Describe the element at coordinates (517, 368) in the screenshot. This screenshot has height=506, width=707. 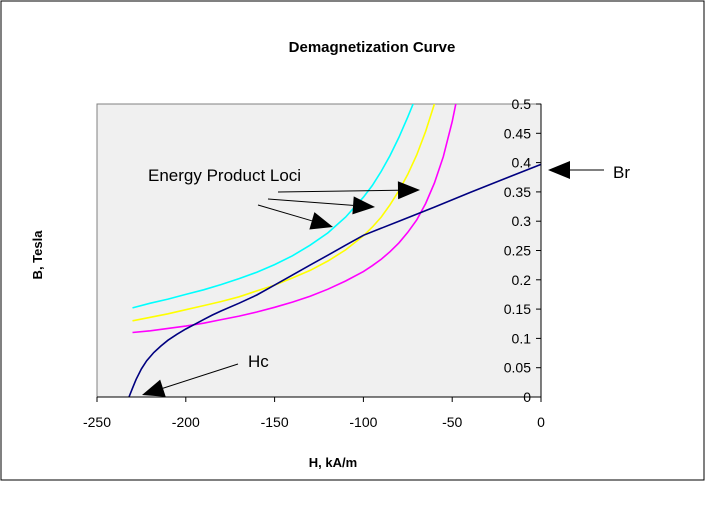
I see `y-tick-label: 0.05` at that location.